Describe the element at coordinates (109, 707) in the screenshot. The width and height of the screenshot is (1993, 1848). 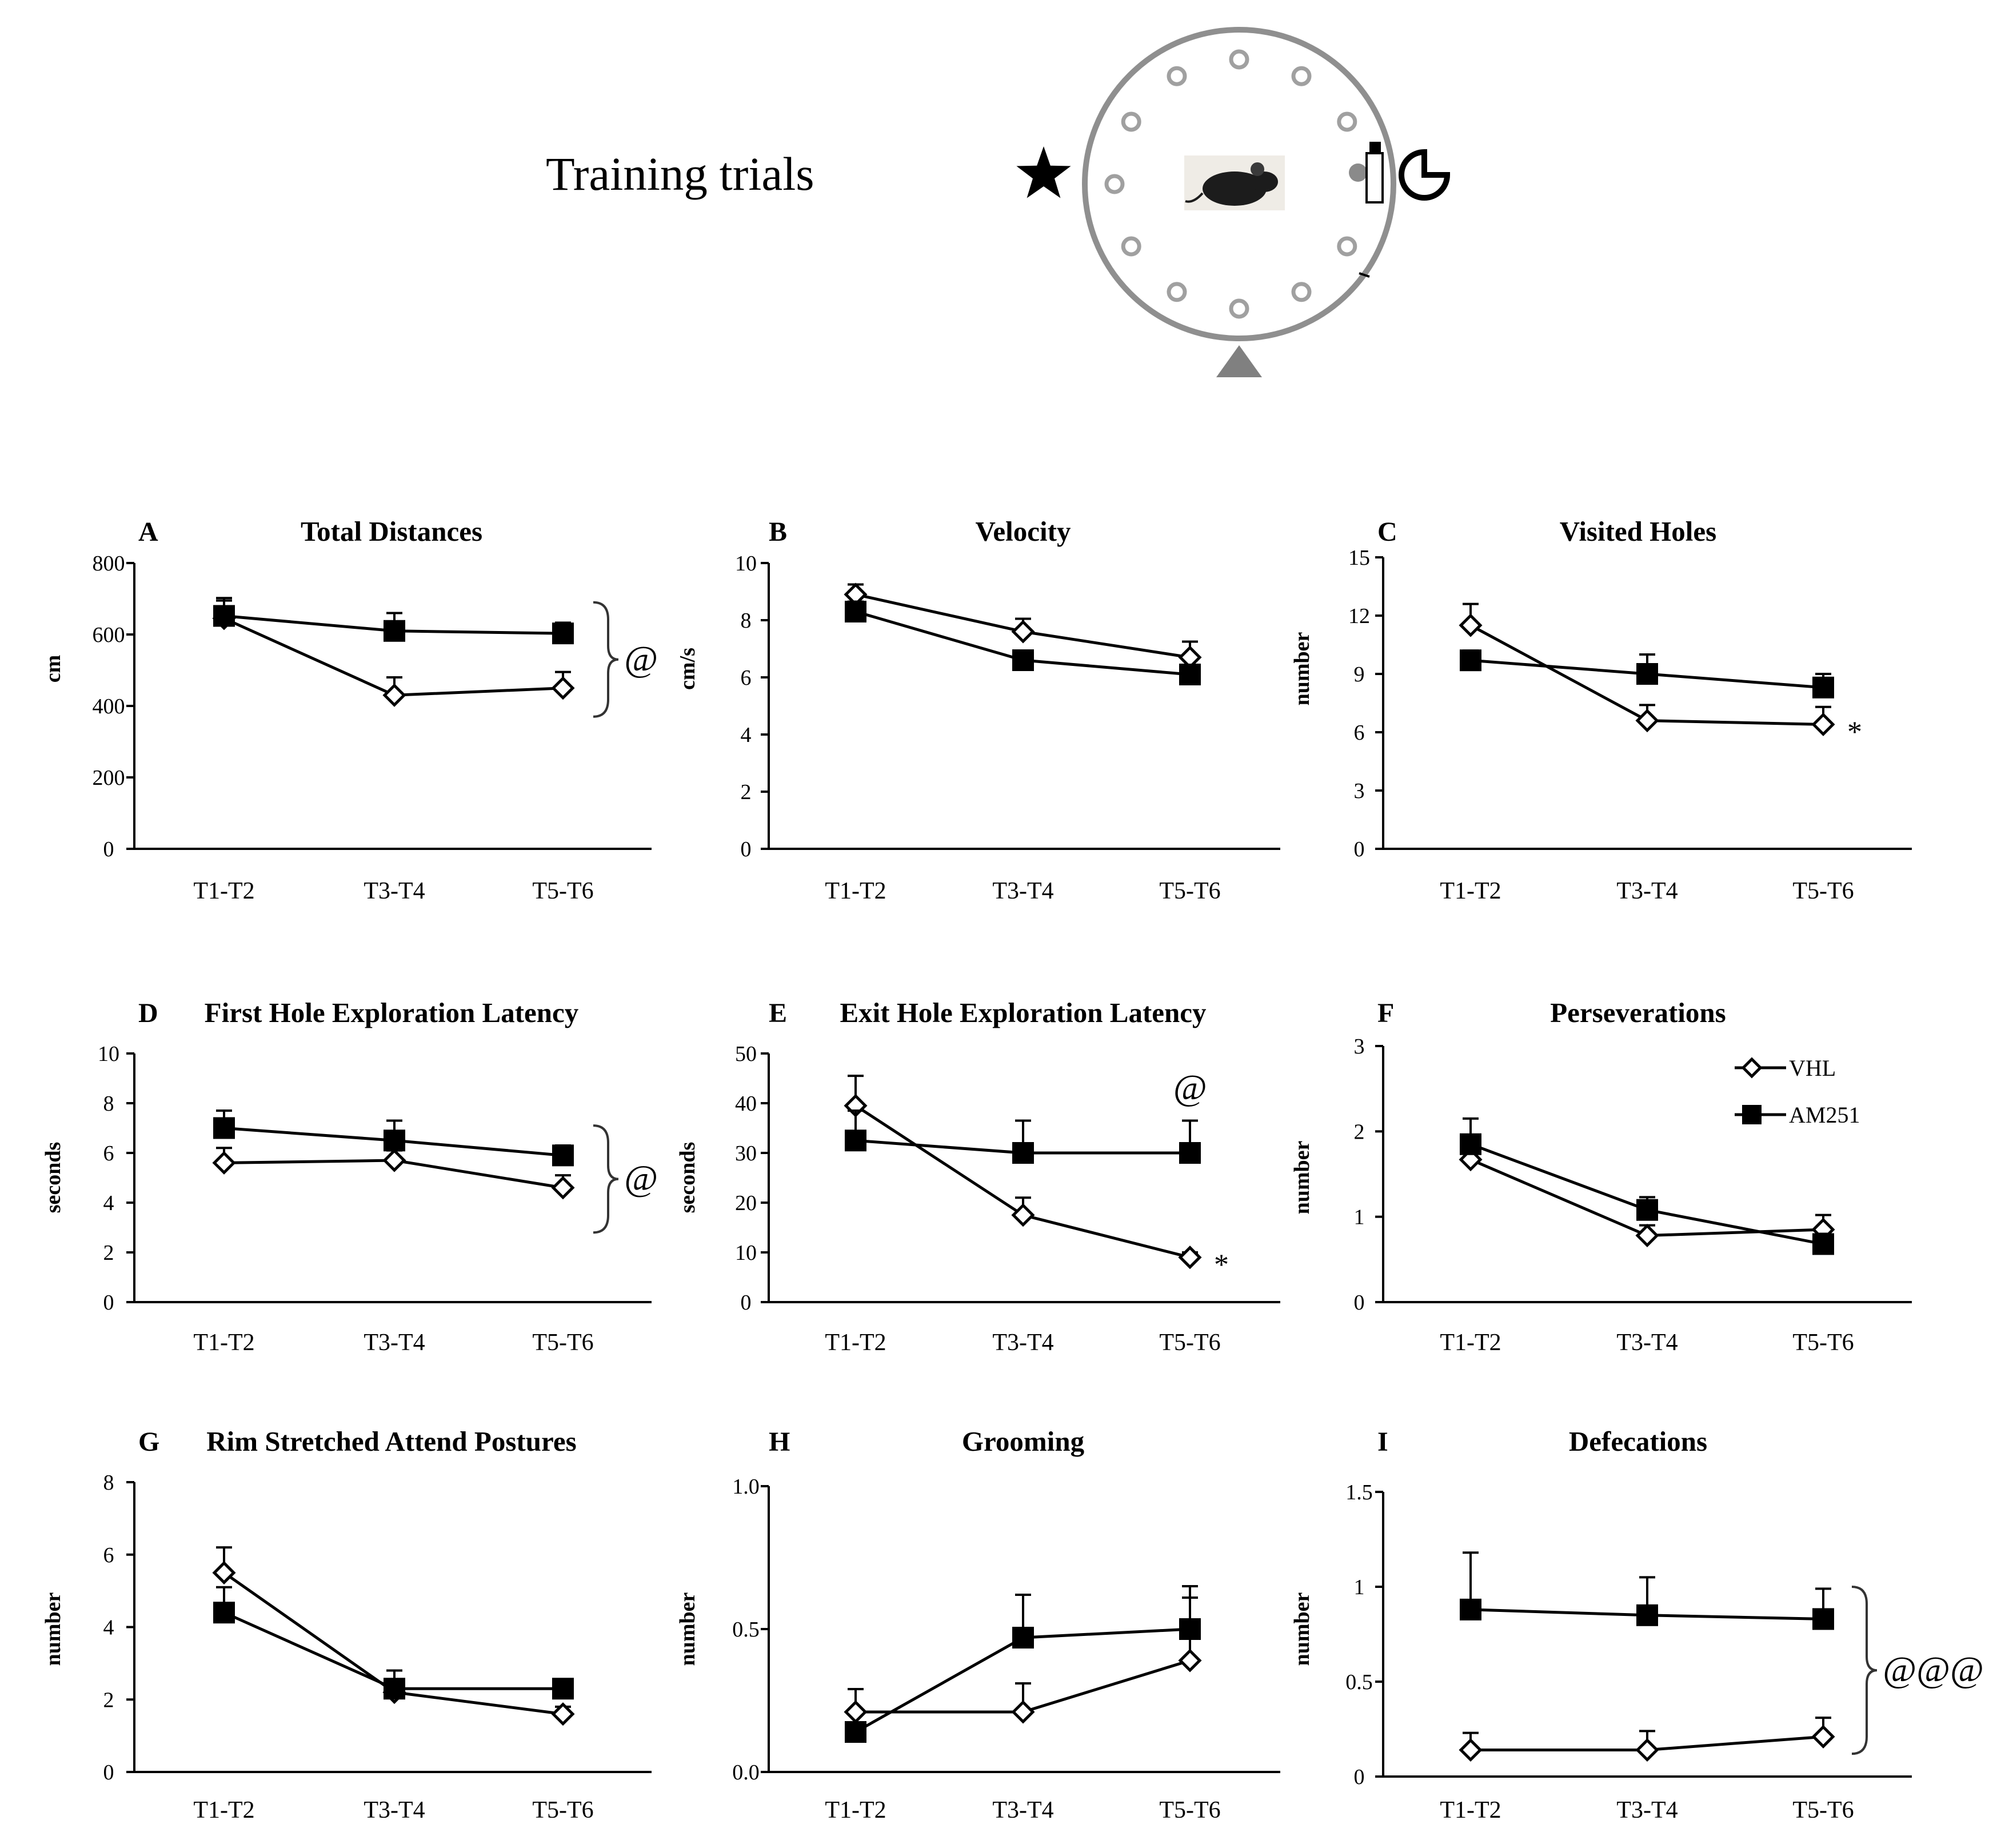
I see `y-tick-label: 400` at that location.